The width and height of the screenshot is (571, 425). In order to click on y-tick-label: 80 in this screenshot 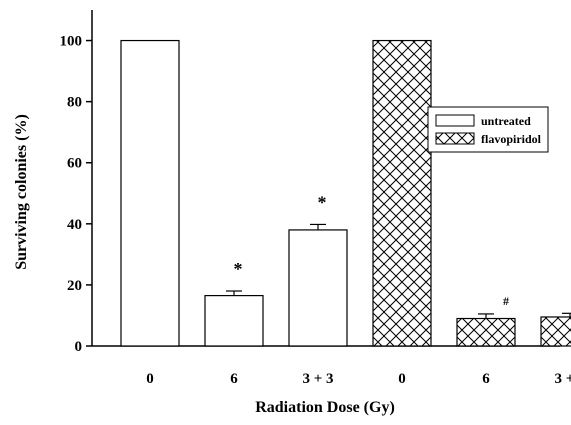, I will do `click(74, 103)`.